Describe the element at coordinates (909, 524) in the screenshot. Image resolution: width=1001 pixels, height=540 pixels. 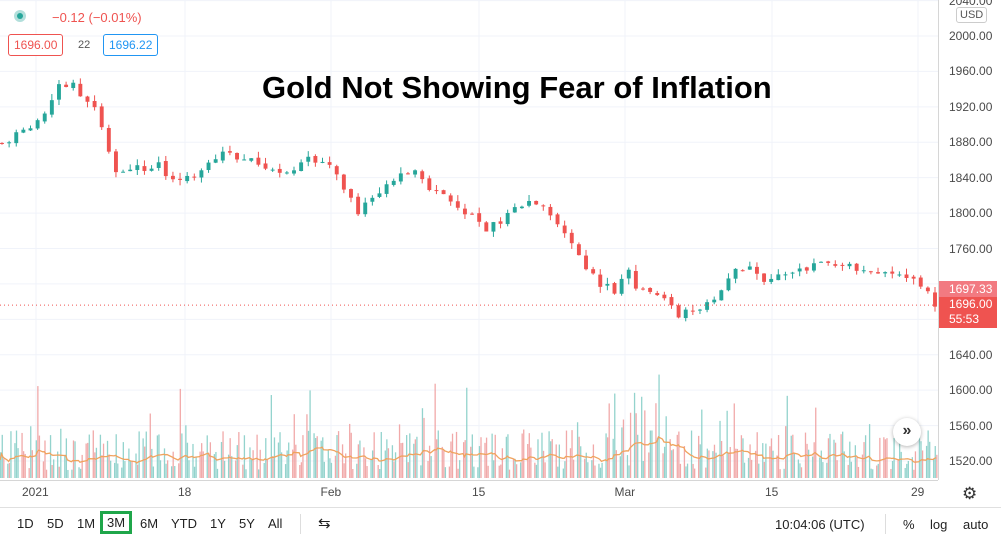
I see `percent-scale-toggle: %` at that location.